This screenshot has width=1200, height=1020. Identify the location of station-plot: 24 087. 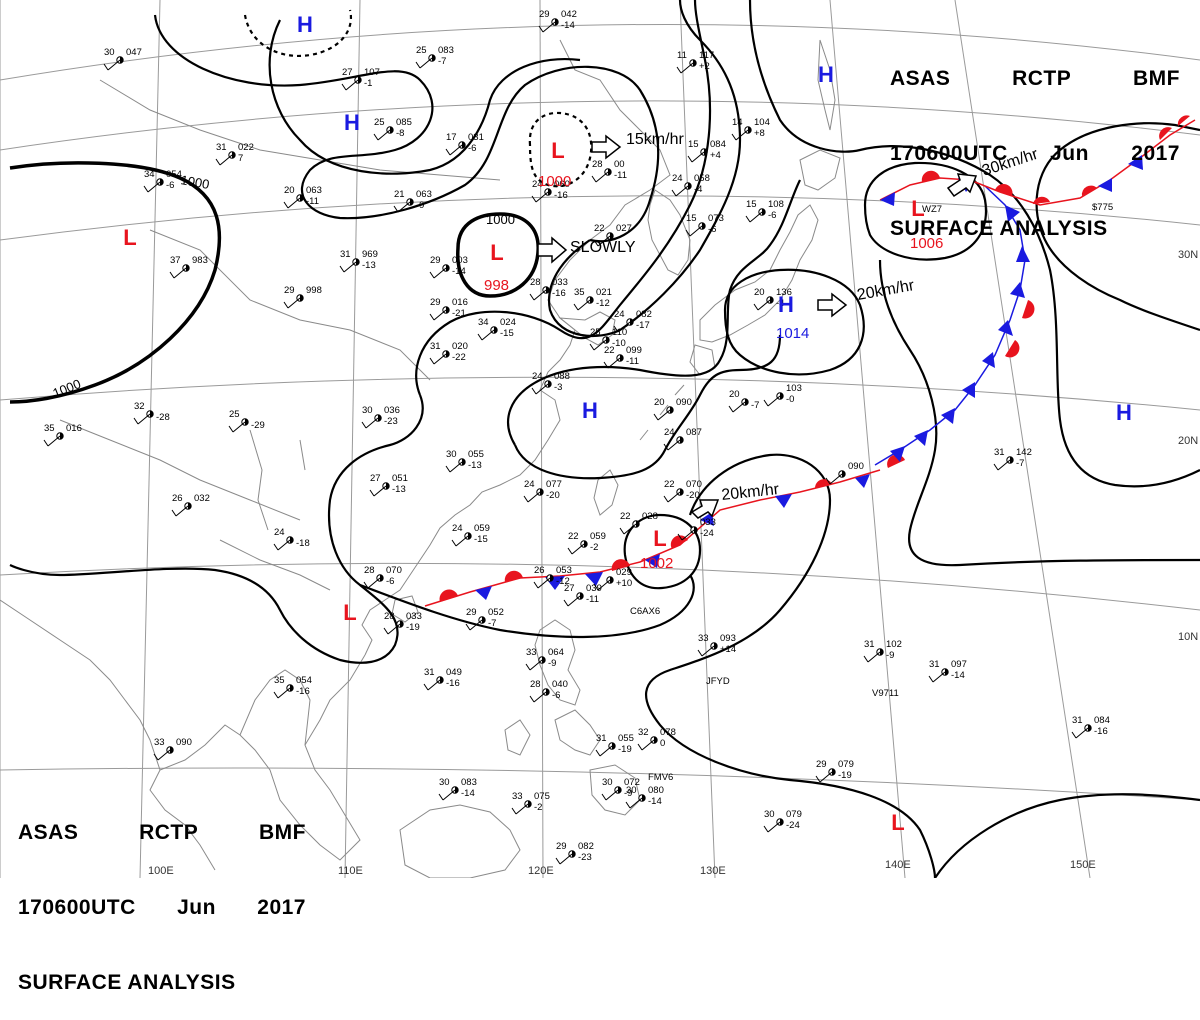
(682, 439).